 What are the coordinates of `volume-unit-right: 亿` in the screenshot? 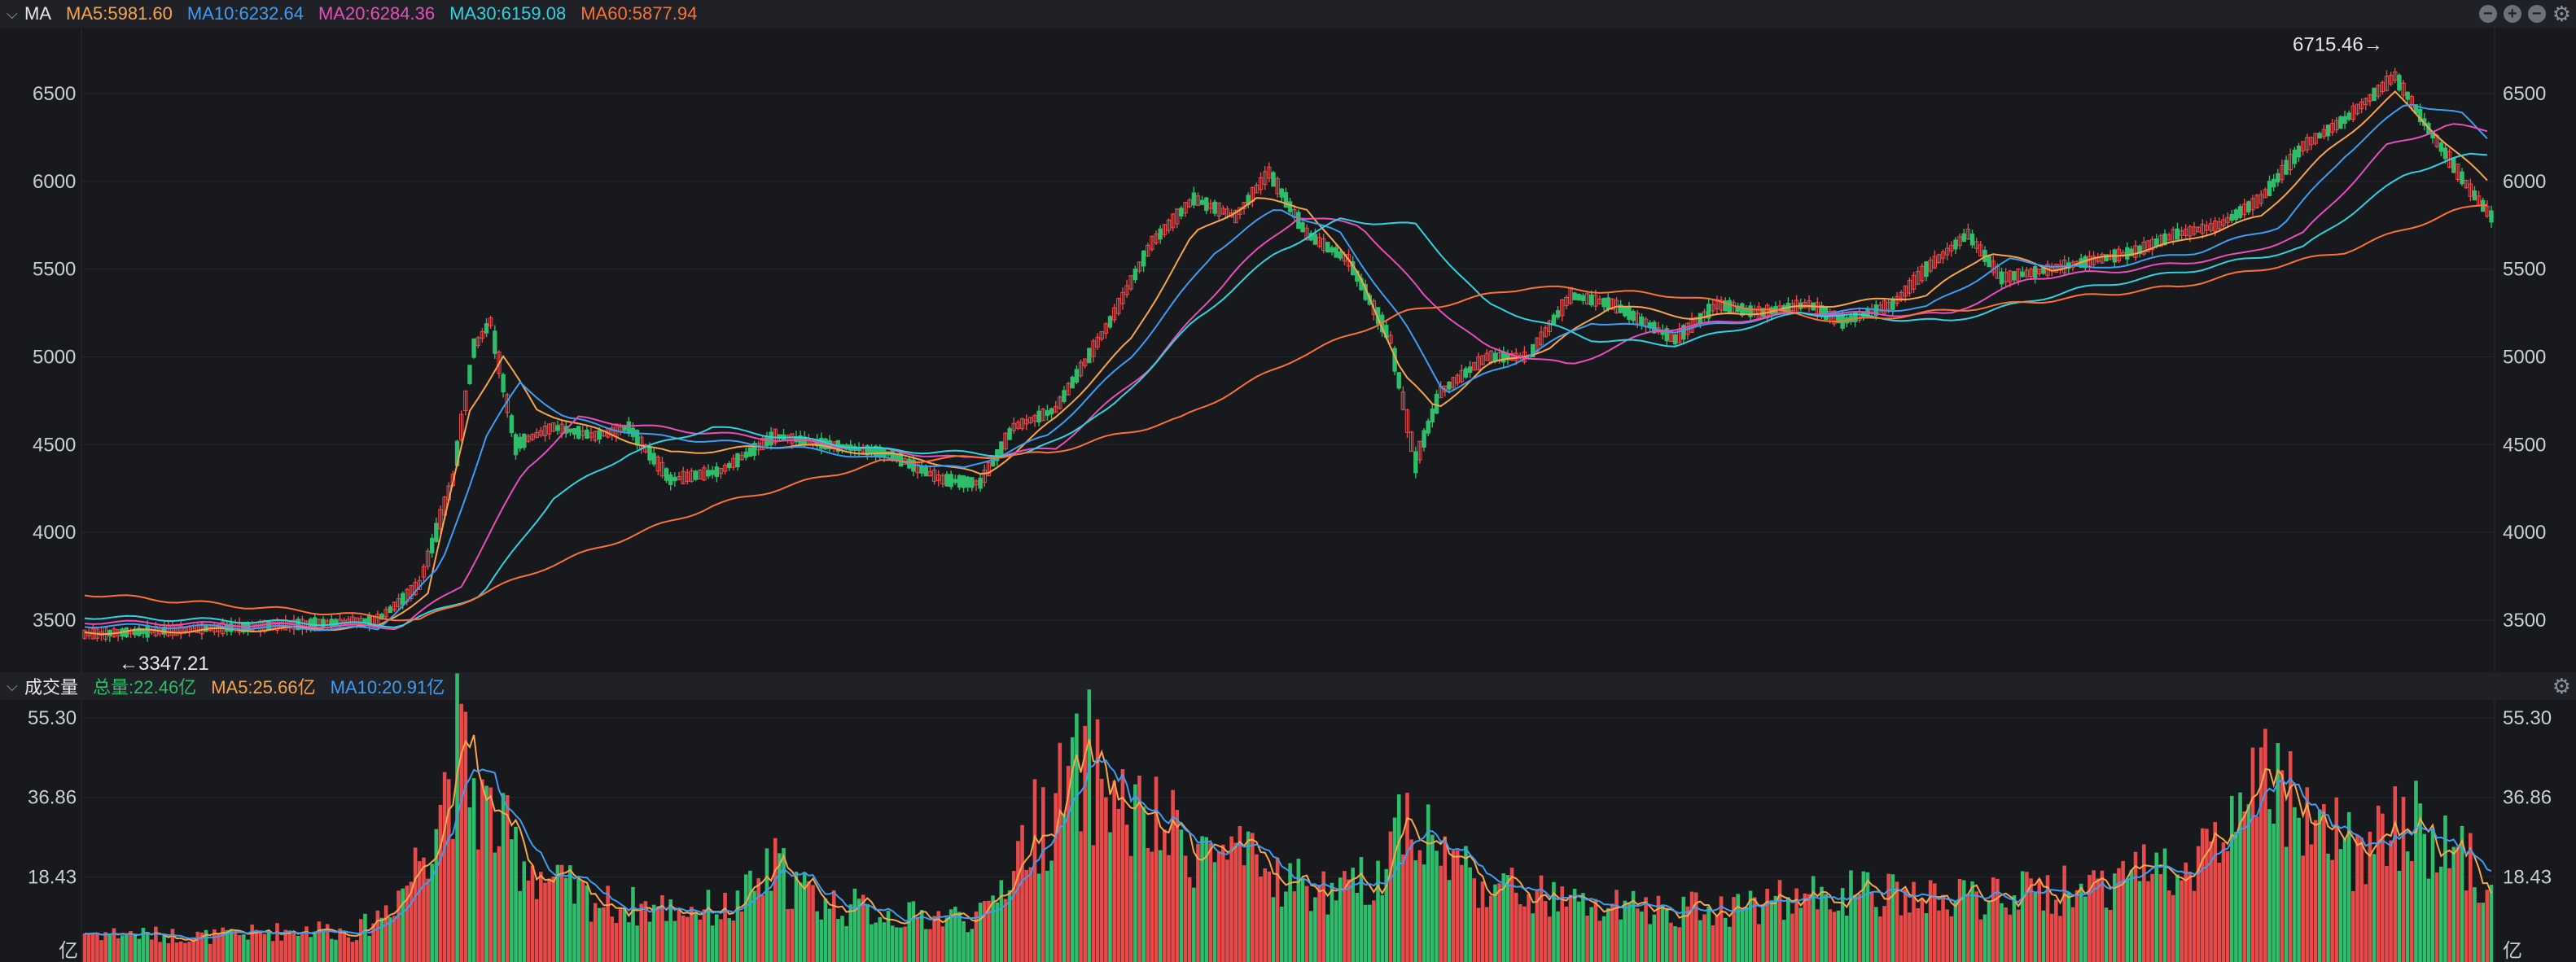 It's located at (2512, 951).